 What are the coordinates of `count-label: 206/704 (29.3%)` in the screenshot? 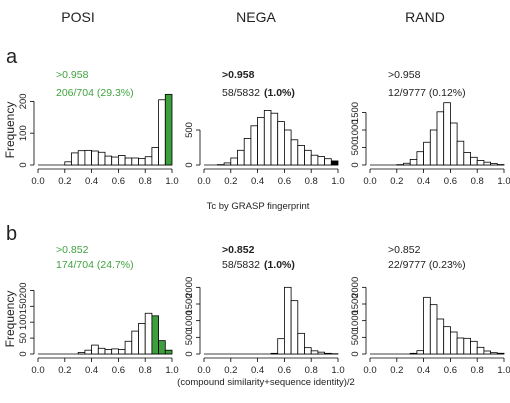 It's located at (95, 93).